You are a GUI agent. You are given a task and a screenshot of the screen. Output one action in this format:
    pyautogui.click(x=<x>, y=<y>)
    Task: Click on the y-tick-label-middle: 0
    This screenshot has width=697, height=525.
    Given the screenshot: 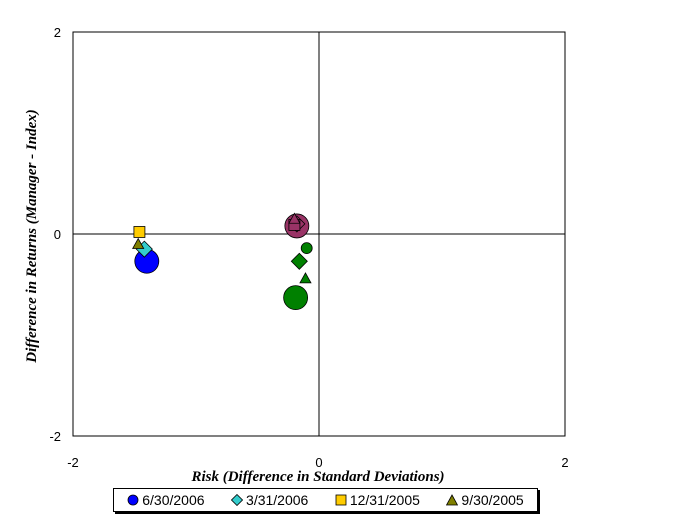 What is the action you would take?
    pyautogui.click(x=57, y=234)
    